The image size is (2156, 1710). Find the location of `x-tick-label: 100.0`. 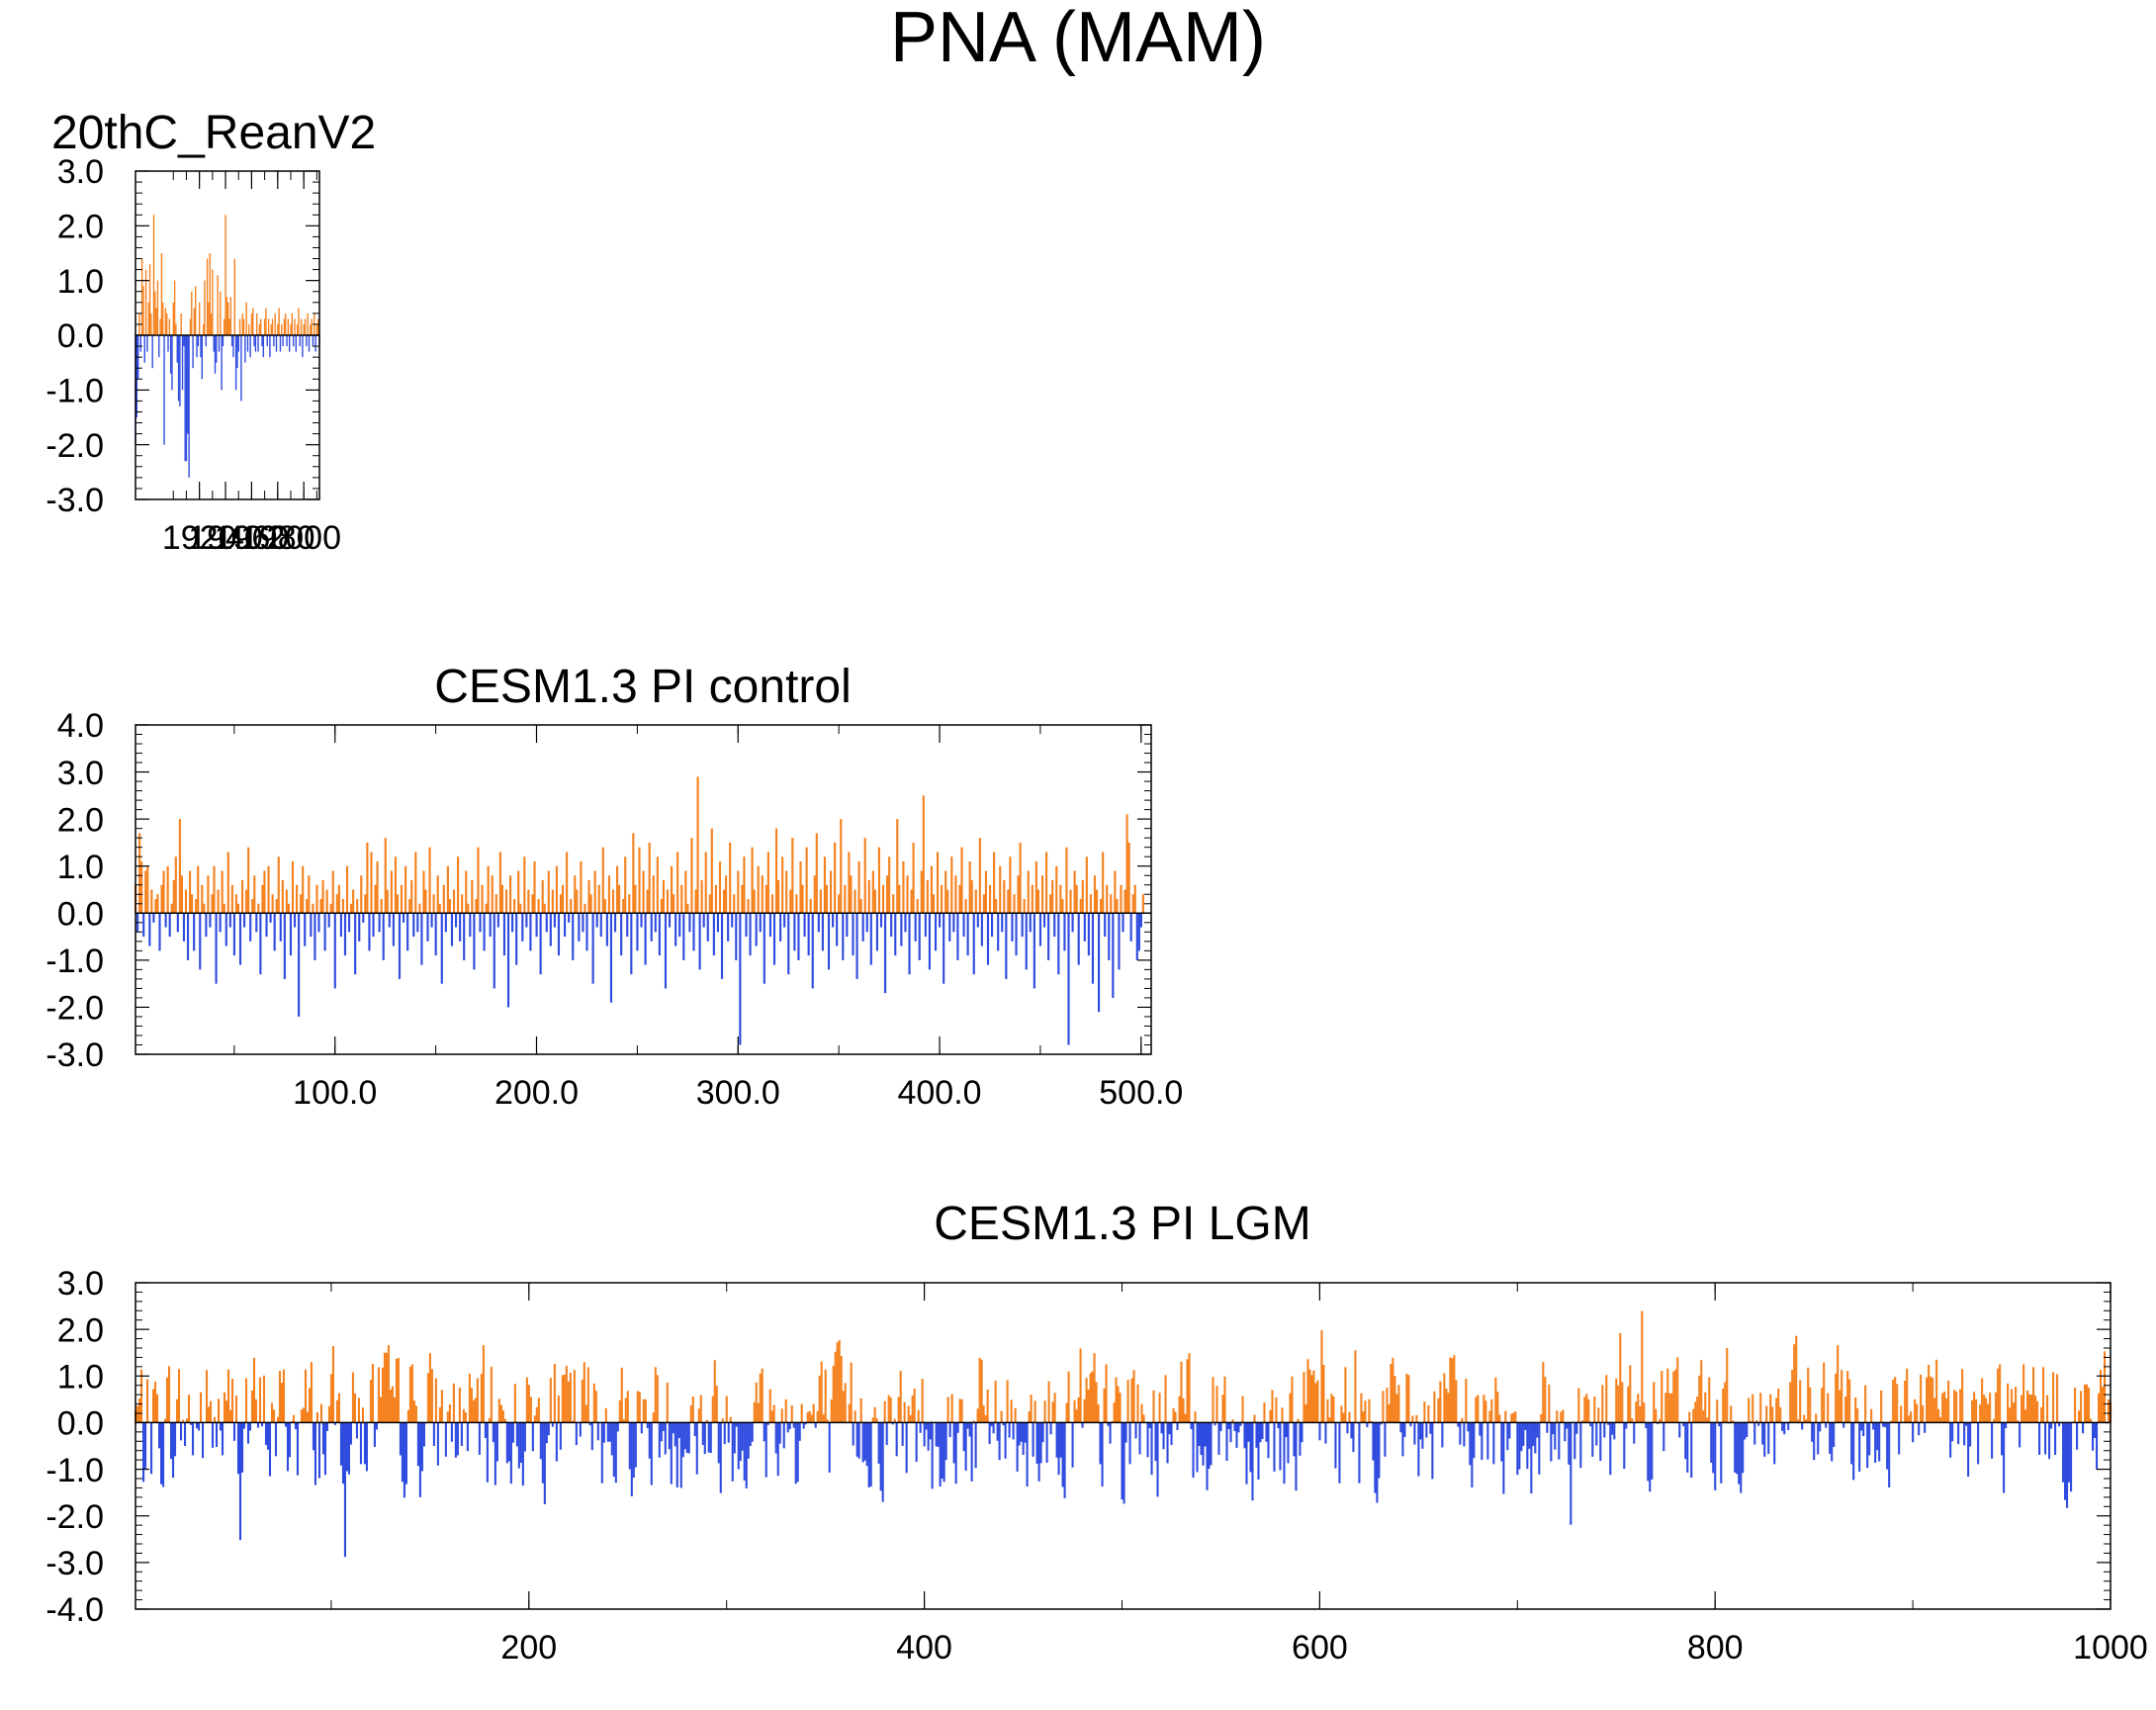

x-tick-label: 100.0 is located at coordinates (335, 1093).